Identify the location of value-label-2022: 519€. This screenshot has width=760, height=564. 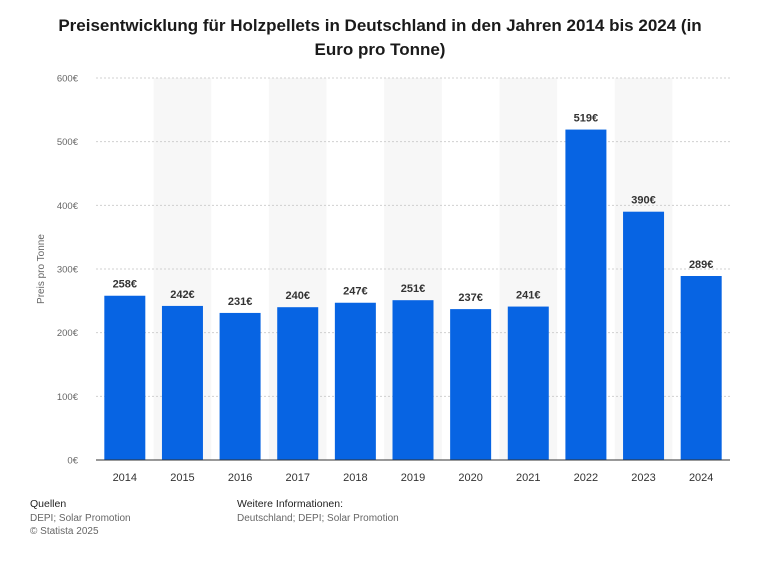
(586, 119).